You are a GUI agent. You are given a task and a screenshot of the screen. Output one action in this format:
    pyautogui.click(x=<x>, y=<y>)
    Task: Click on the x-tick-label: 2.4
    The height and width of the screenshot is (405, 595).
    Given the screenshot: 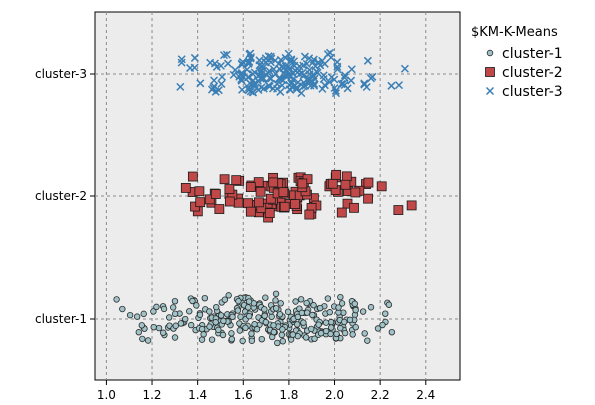 What is the action you would take?
    pyautogui.click(x=425, y=395)
    